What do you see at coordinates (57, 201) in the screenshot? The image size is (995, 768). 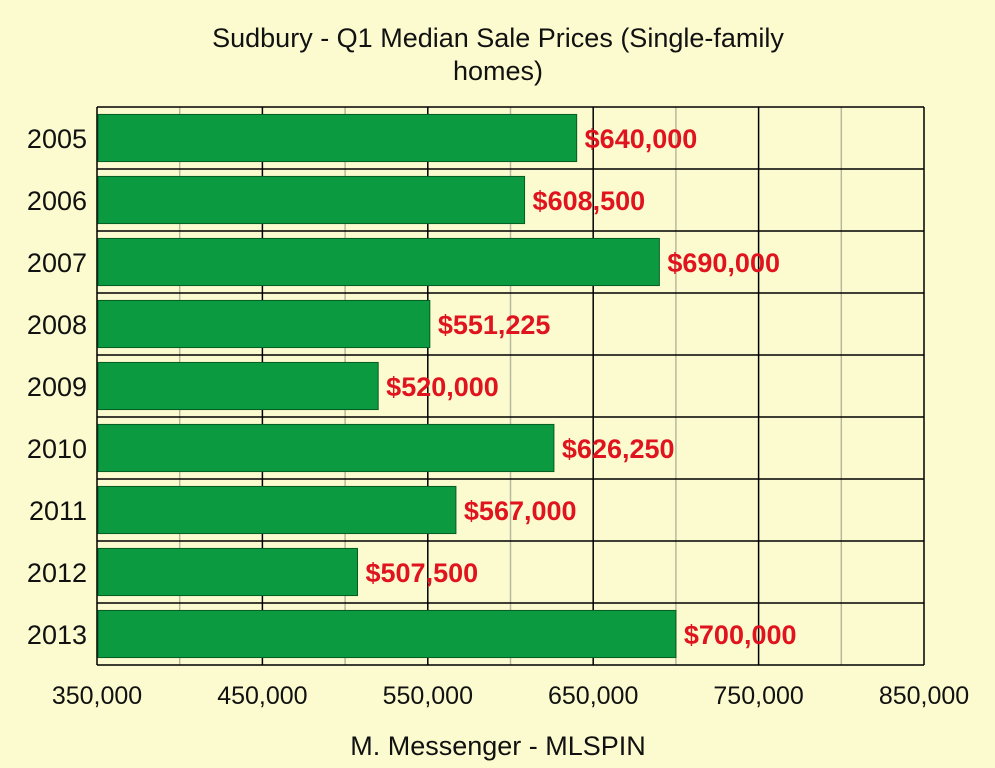 I see `y-tick-label: 2006` at bounding box center [57, 201].